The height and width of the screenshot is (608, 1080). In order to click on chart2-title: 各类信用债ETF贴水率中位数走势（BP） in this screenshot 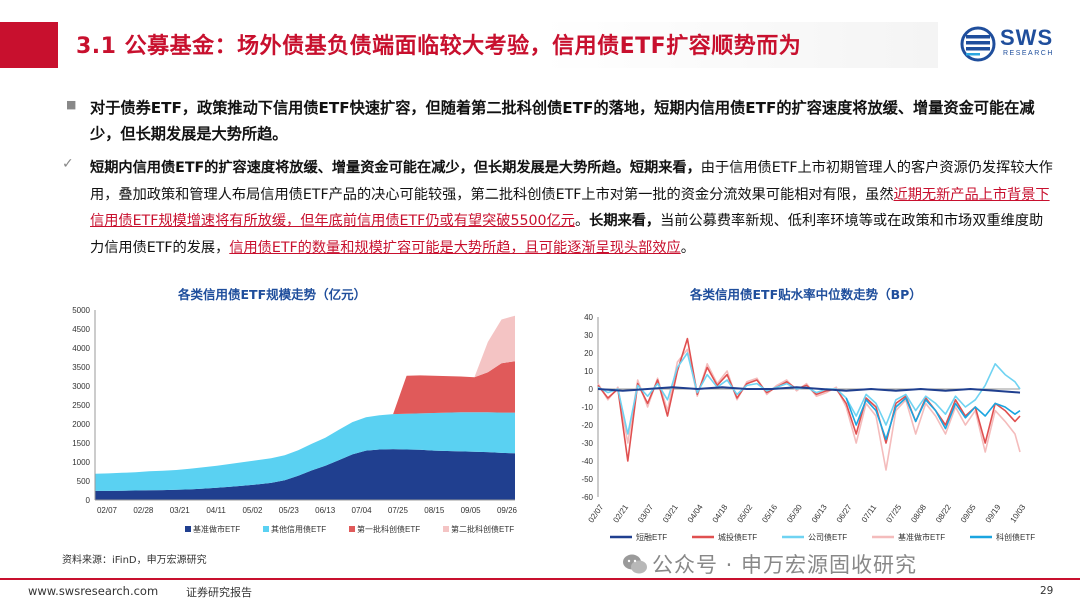, I will do `click(806, 294)`.